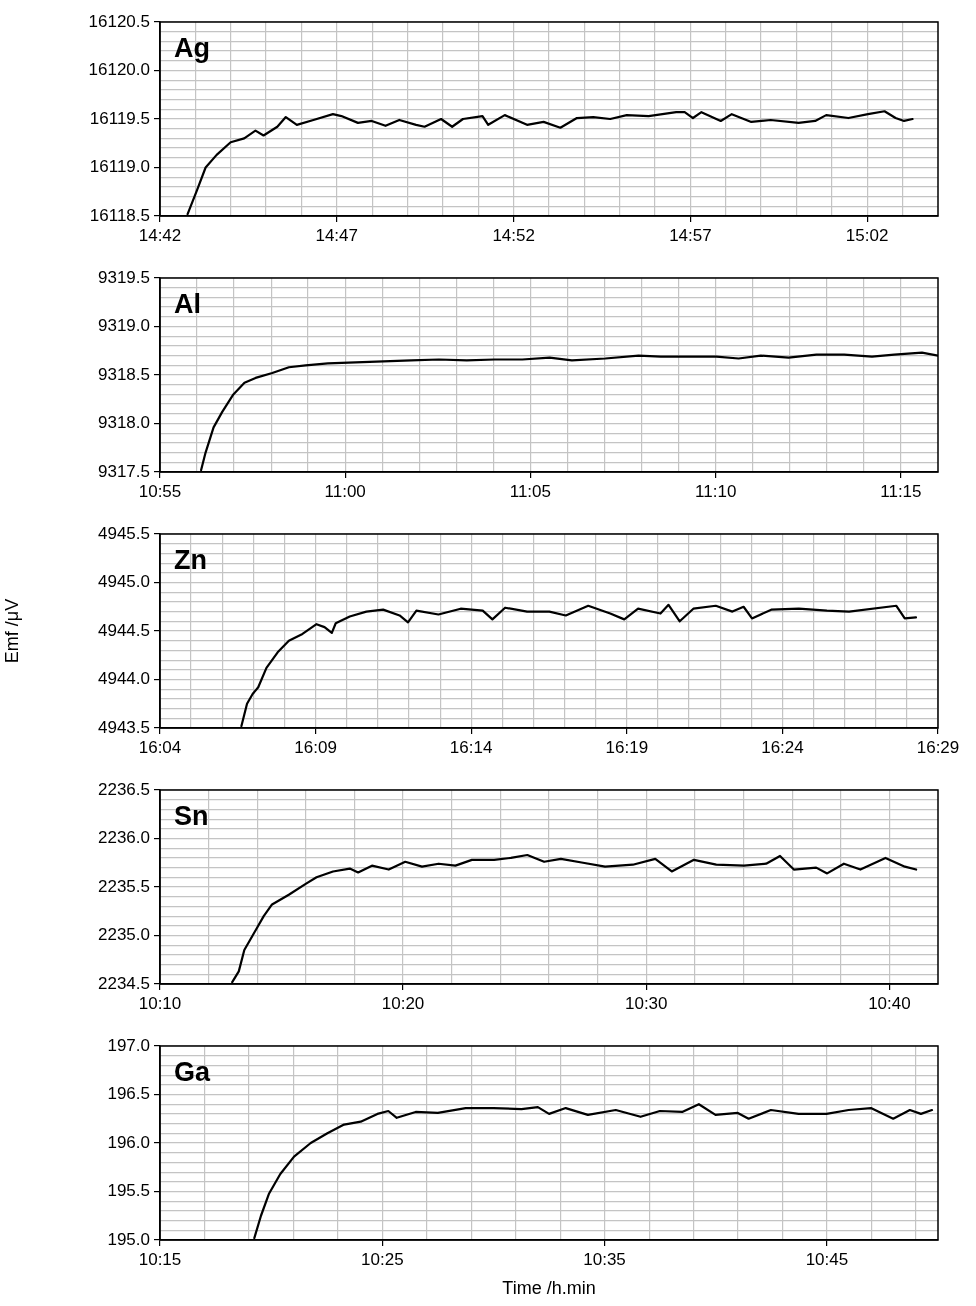 This screenshot has width=976, height=1306. Describe the element at coordinates (124, 886) in the screenshot. I see `y-tick-label: 2235.5` at that location.